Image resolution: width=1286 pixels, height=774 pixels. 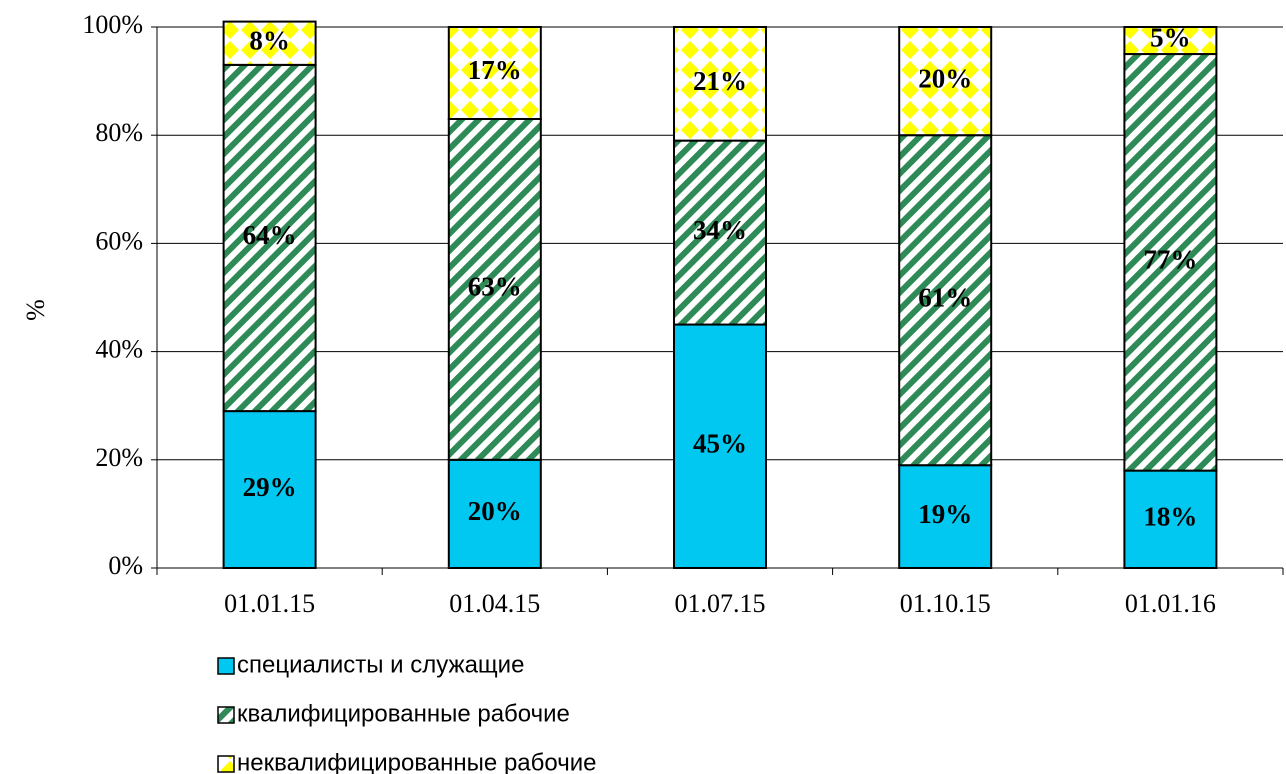 What do you see at coordinates (270, 487) in the screenshot?
I see `data-label: 29%` at bounding box center [270, 487].